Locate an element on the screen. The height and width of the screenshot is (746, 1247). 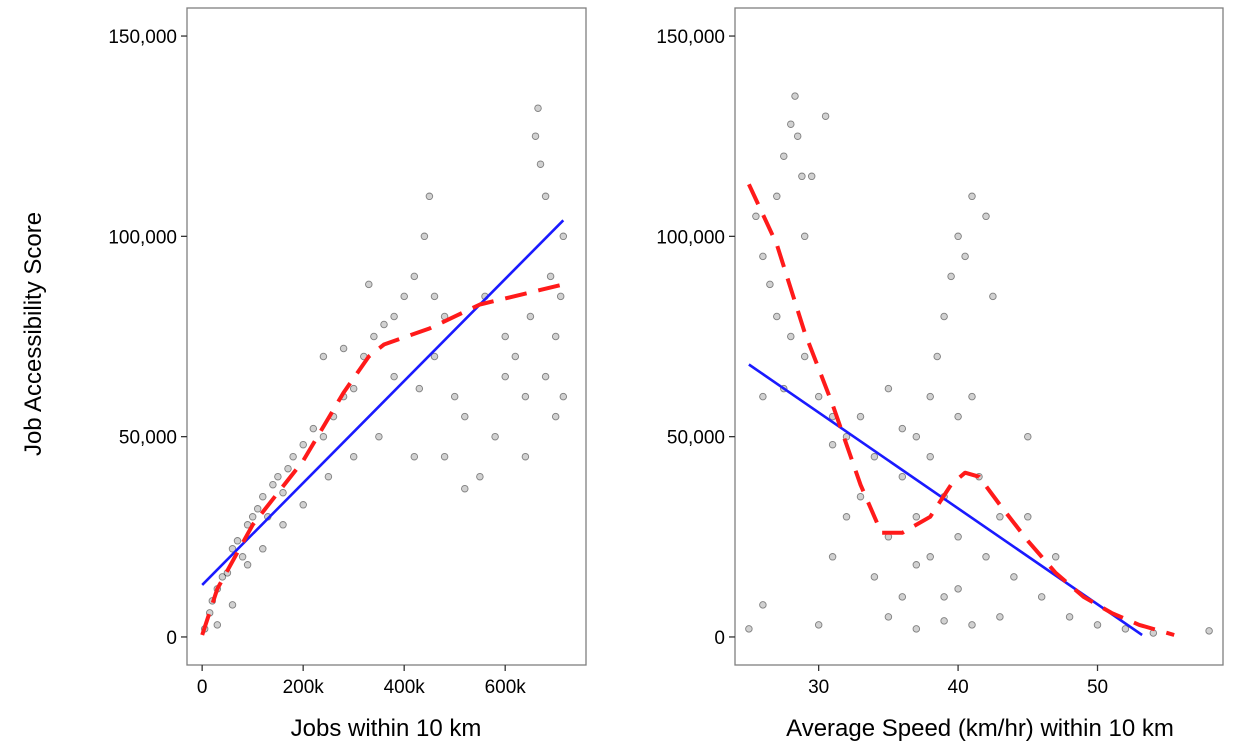
y-axis-title: Job Accessibility Score is located at coordinates (33, 334).